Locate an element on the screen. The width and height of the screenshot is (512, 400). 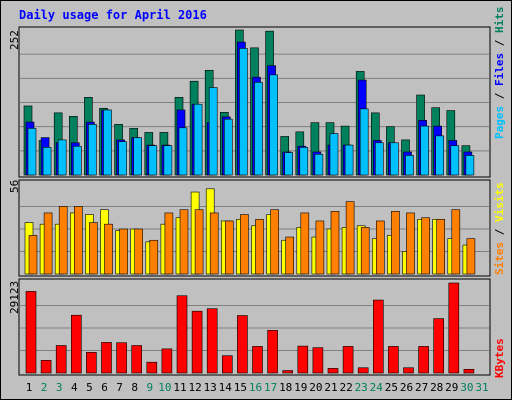
visits-max-label: 56 is located at coordinates (14, 186).